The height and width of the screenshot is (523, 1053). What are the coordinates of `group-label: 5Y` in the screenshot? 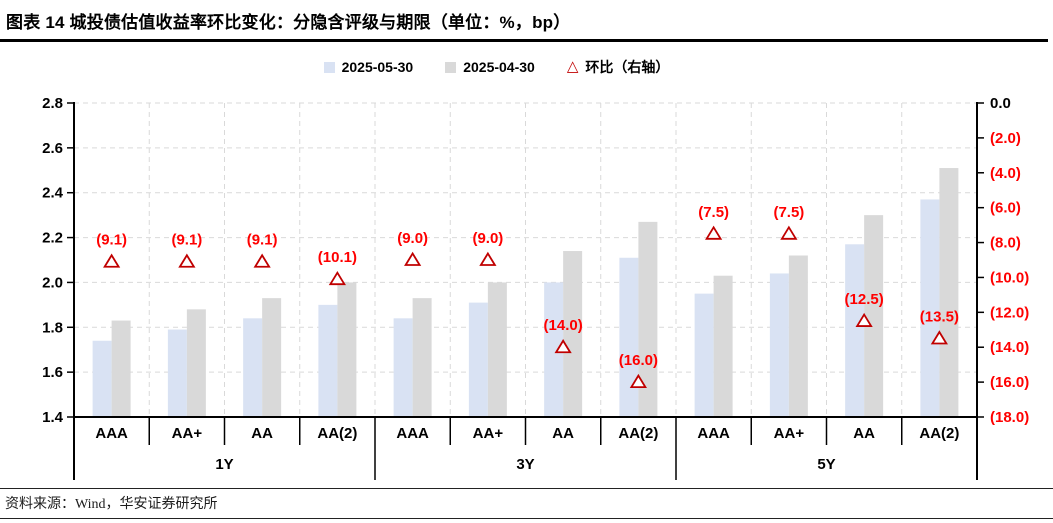 It's located at (826, 464).